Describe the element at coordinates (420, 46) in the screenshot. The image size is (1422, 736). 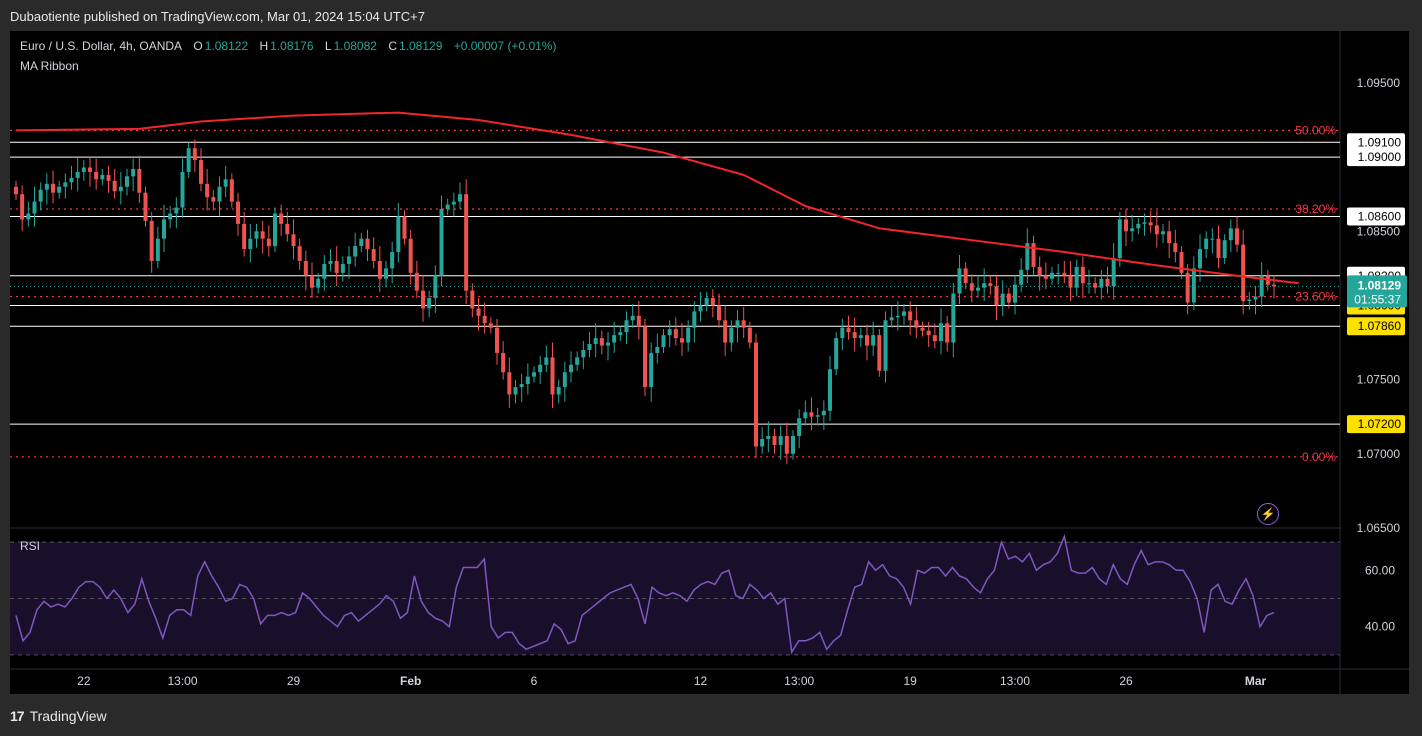
I see `close-value: 1.08129` at that location.